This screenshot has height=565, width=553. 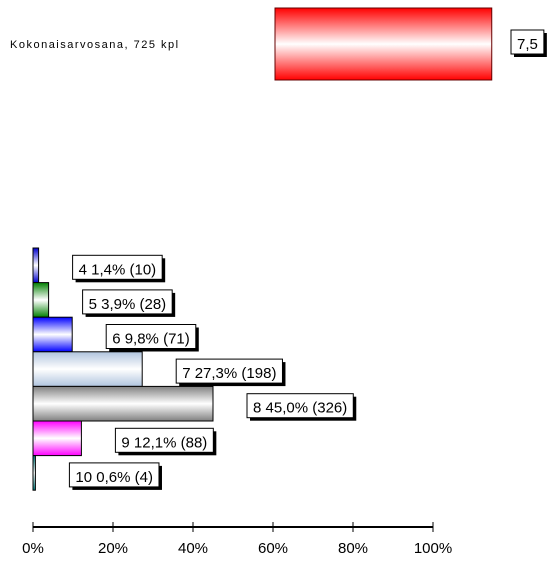 What do you see at coordinates (113, 548) in the screenshot?
I see `x-tick-label: 20%` at bounding box center [113, 548].